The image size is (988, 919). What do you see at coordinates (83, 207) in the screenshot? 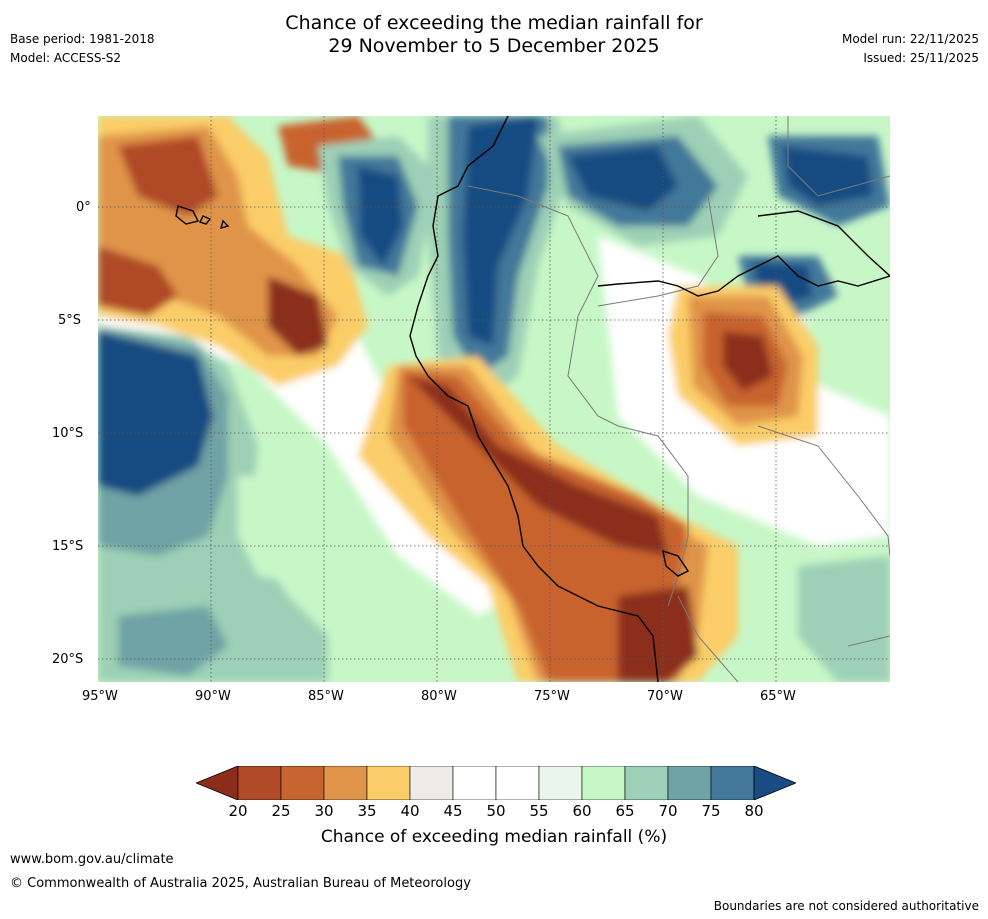
I see `y-tick-0: 0°` at bounding box center [83, 207].